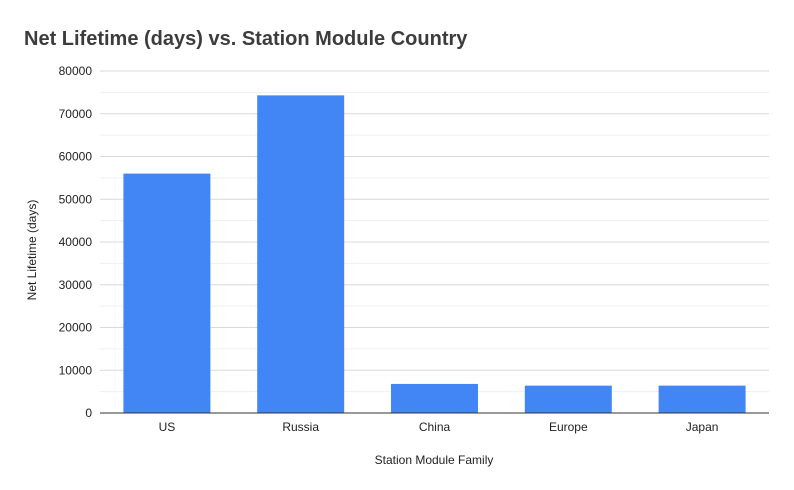 This screenshot has height=490, width=794. Describe the element at coordinates (568, 427) in the screenshot. I see `x-tick-label: Europe` at that location.